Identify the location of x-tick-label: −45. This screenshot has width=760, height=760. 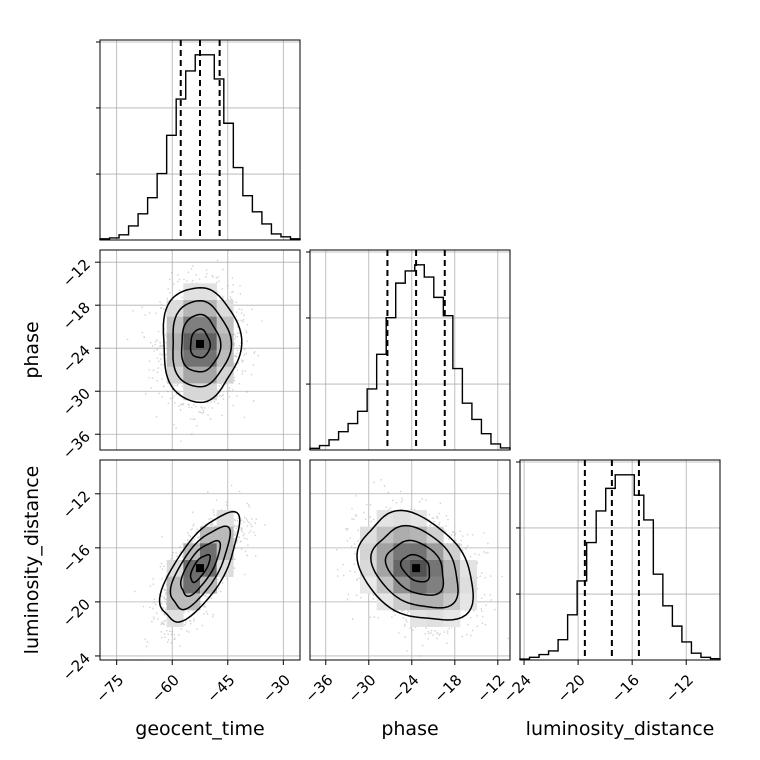
(220, 688).